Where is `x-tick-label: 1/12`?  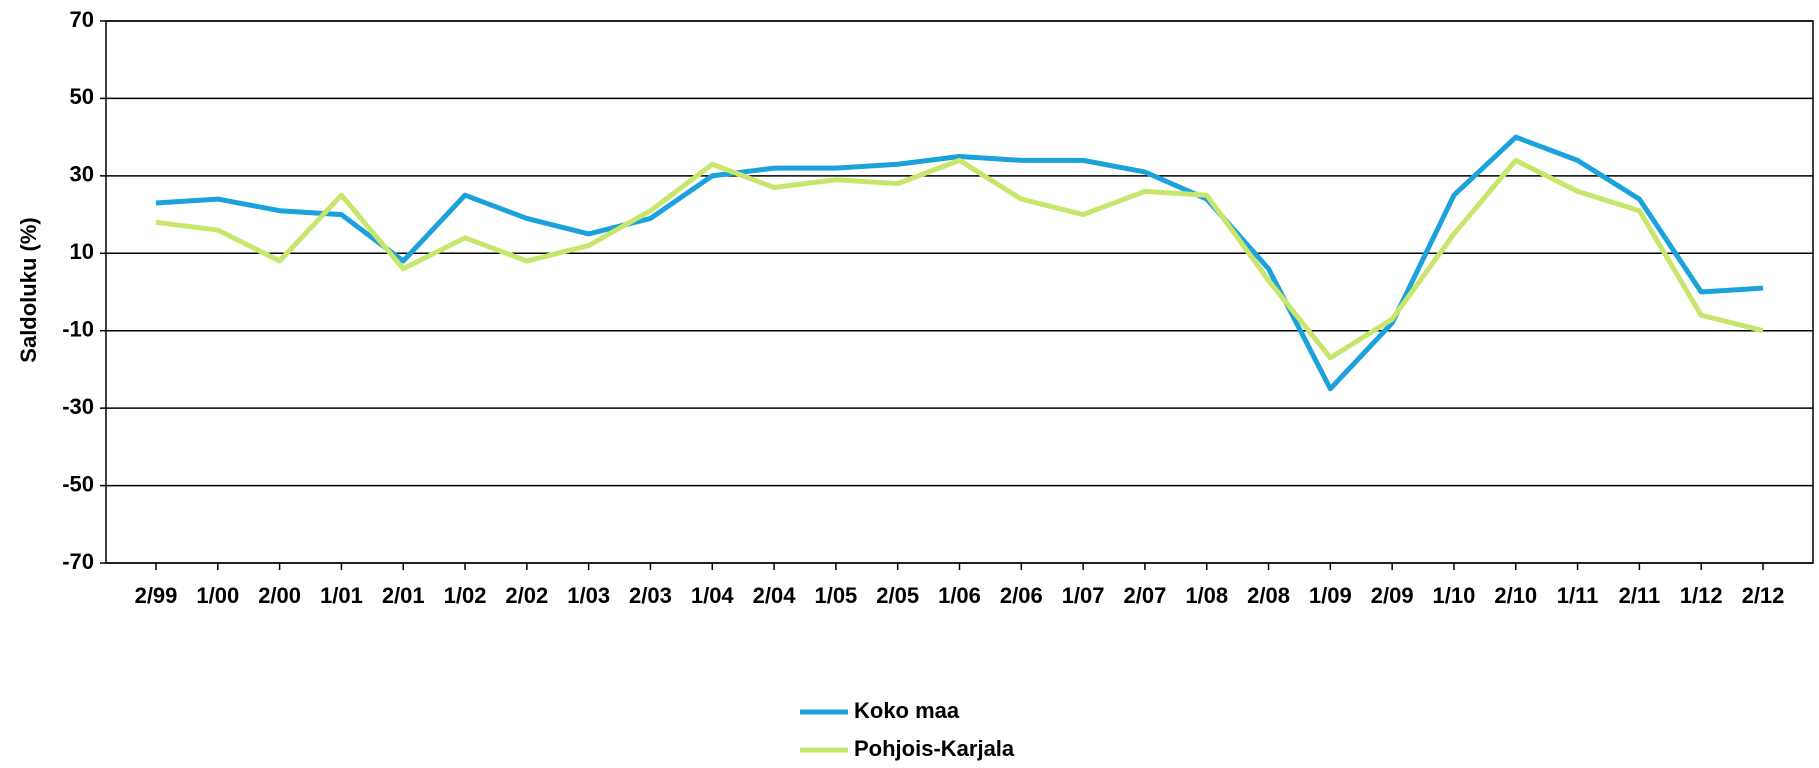
x-tick-label: 1/12 is located at coordinates (1701, 595).